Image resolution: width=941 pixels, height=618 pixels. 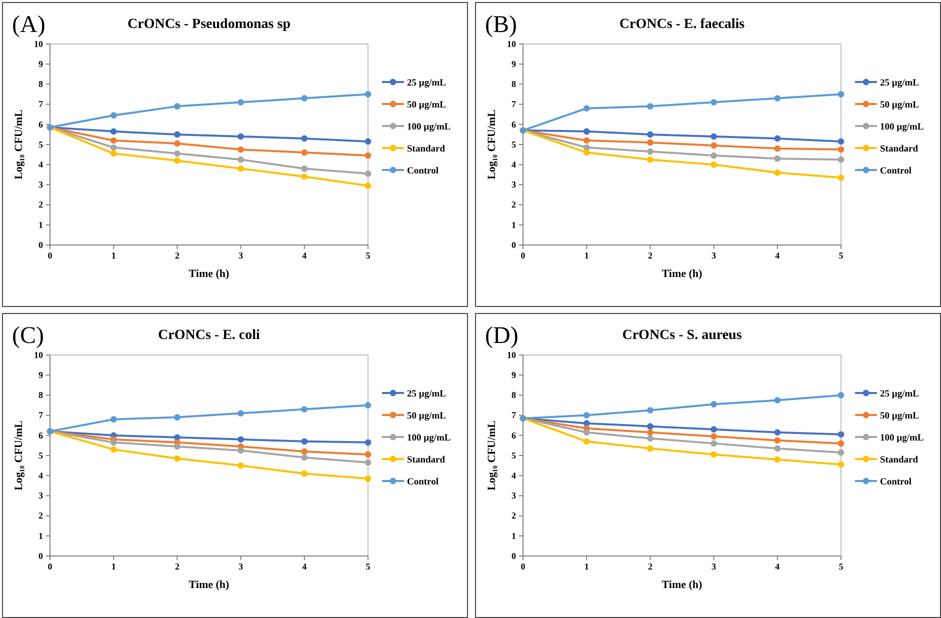 What do you see at coordinates (650, 255) in the screenshot?
I see `x-tick-label: 2` at bounding box center [650, 255].